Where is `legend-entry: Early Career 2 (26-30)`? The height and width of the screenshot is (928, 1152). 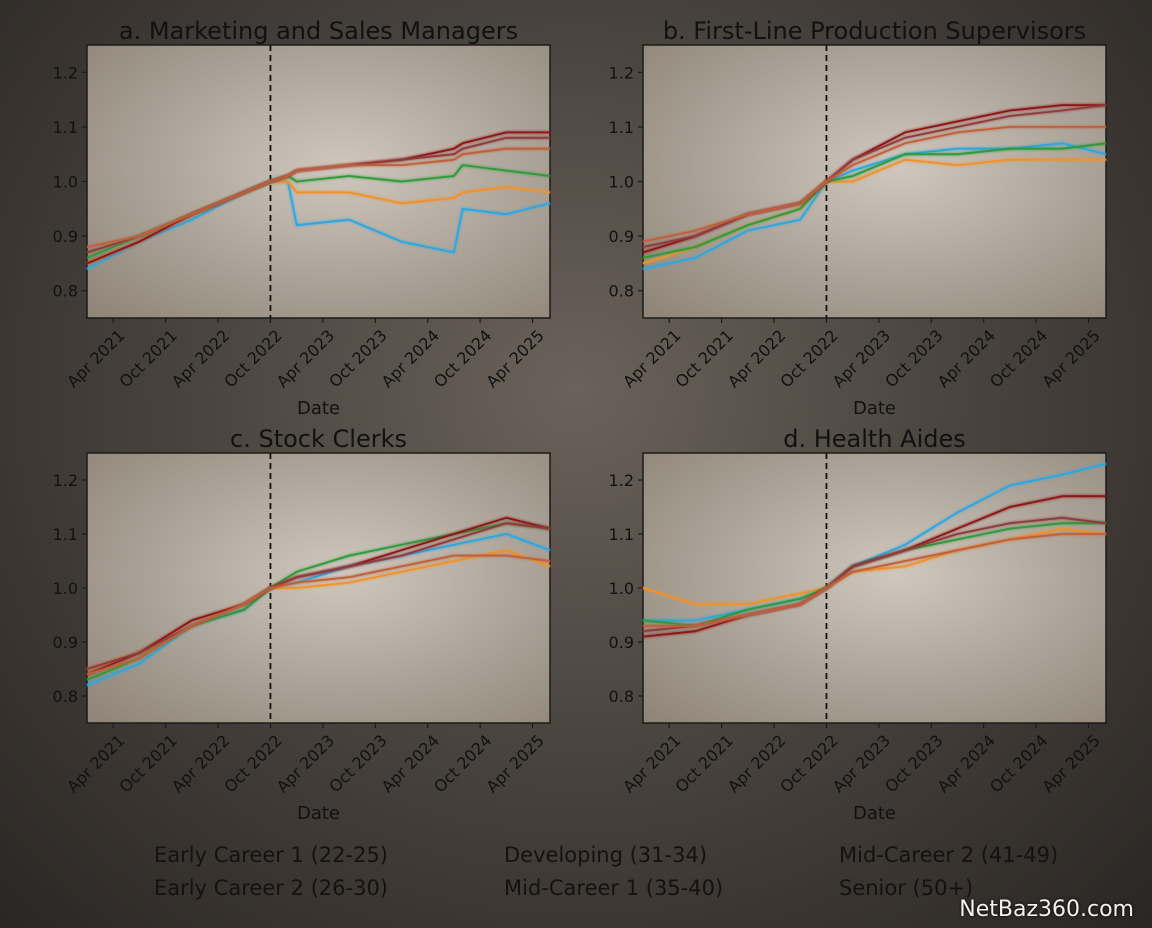 legend-entry: Early Career 2 (26-30) is located at coordinates (271, 888).